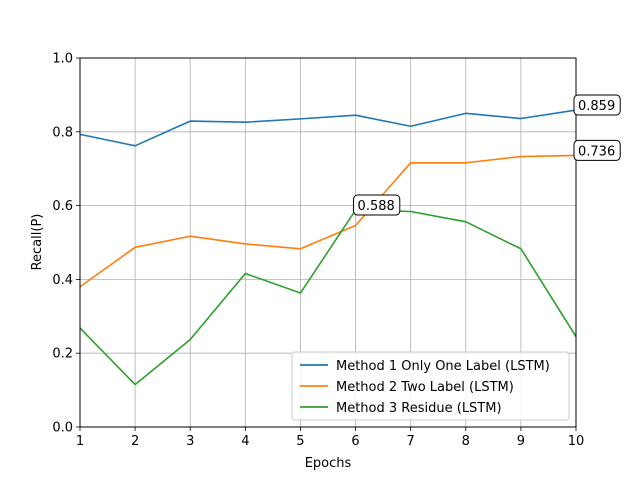 This screenshot has width=640, height=480. I want to click on legend-item: Method 2 Two Label (LSTM), so click(407, 387).